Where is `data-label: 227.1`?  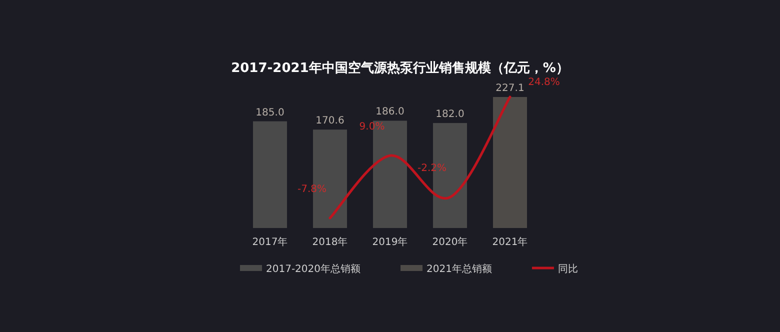 data-label: 227.1 is located at coordinates (510, 88).